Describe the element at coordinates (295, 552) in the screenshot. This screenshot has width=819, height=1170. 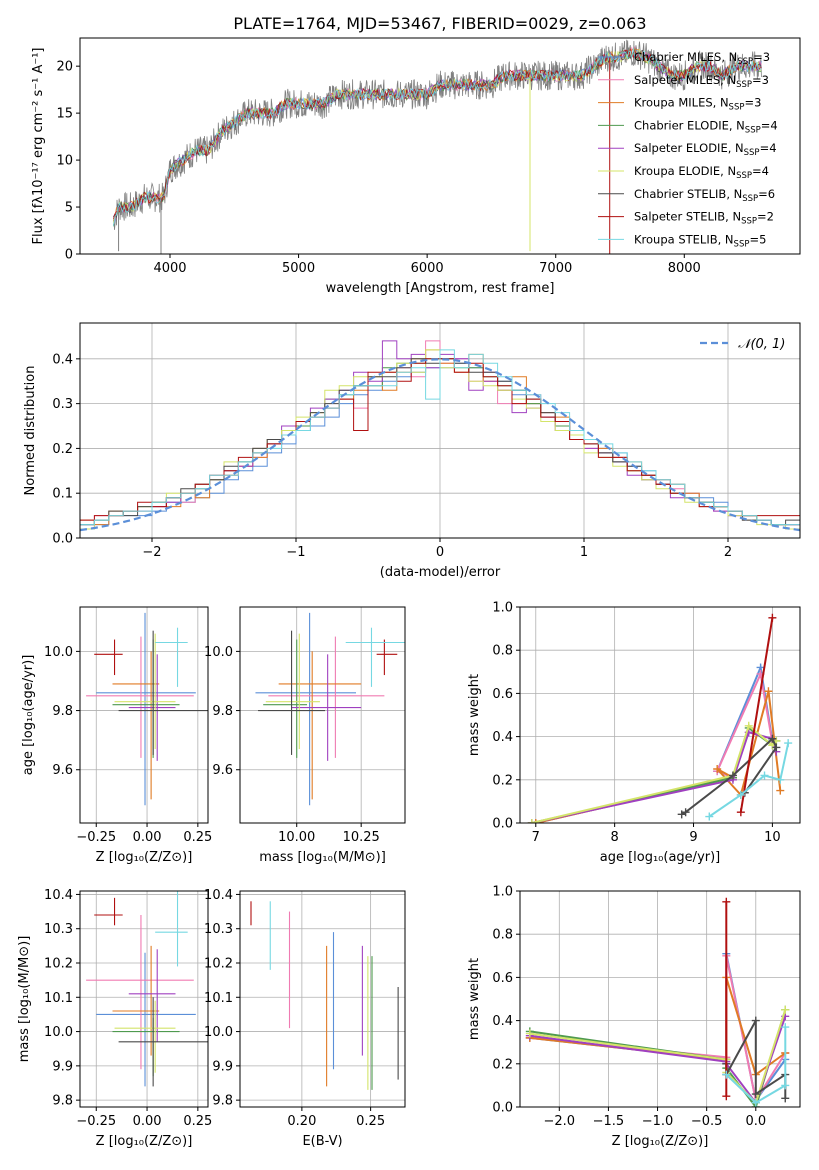
I see `x-tick-label: −1` at that location.